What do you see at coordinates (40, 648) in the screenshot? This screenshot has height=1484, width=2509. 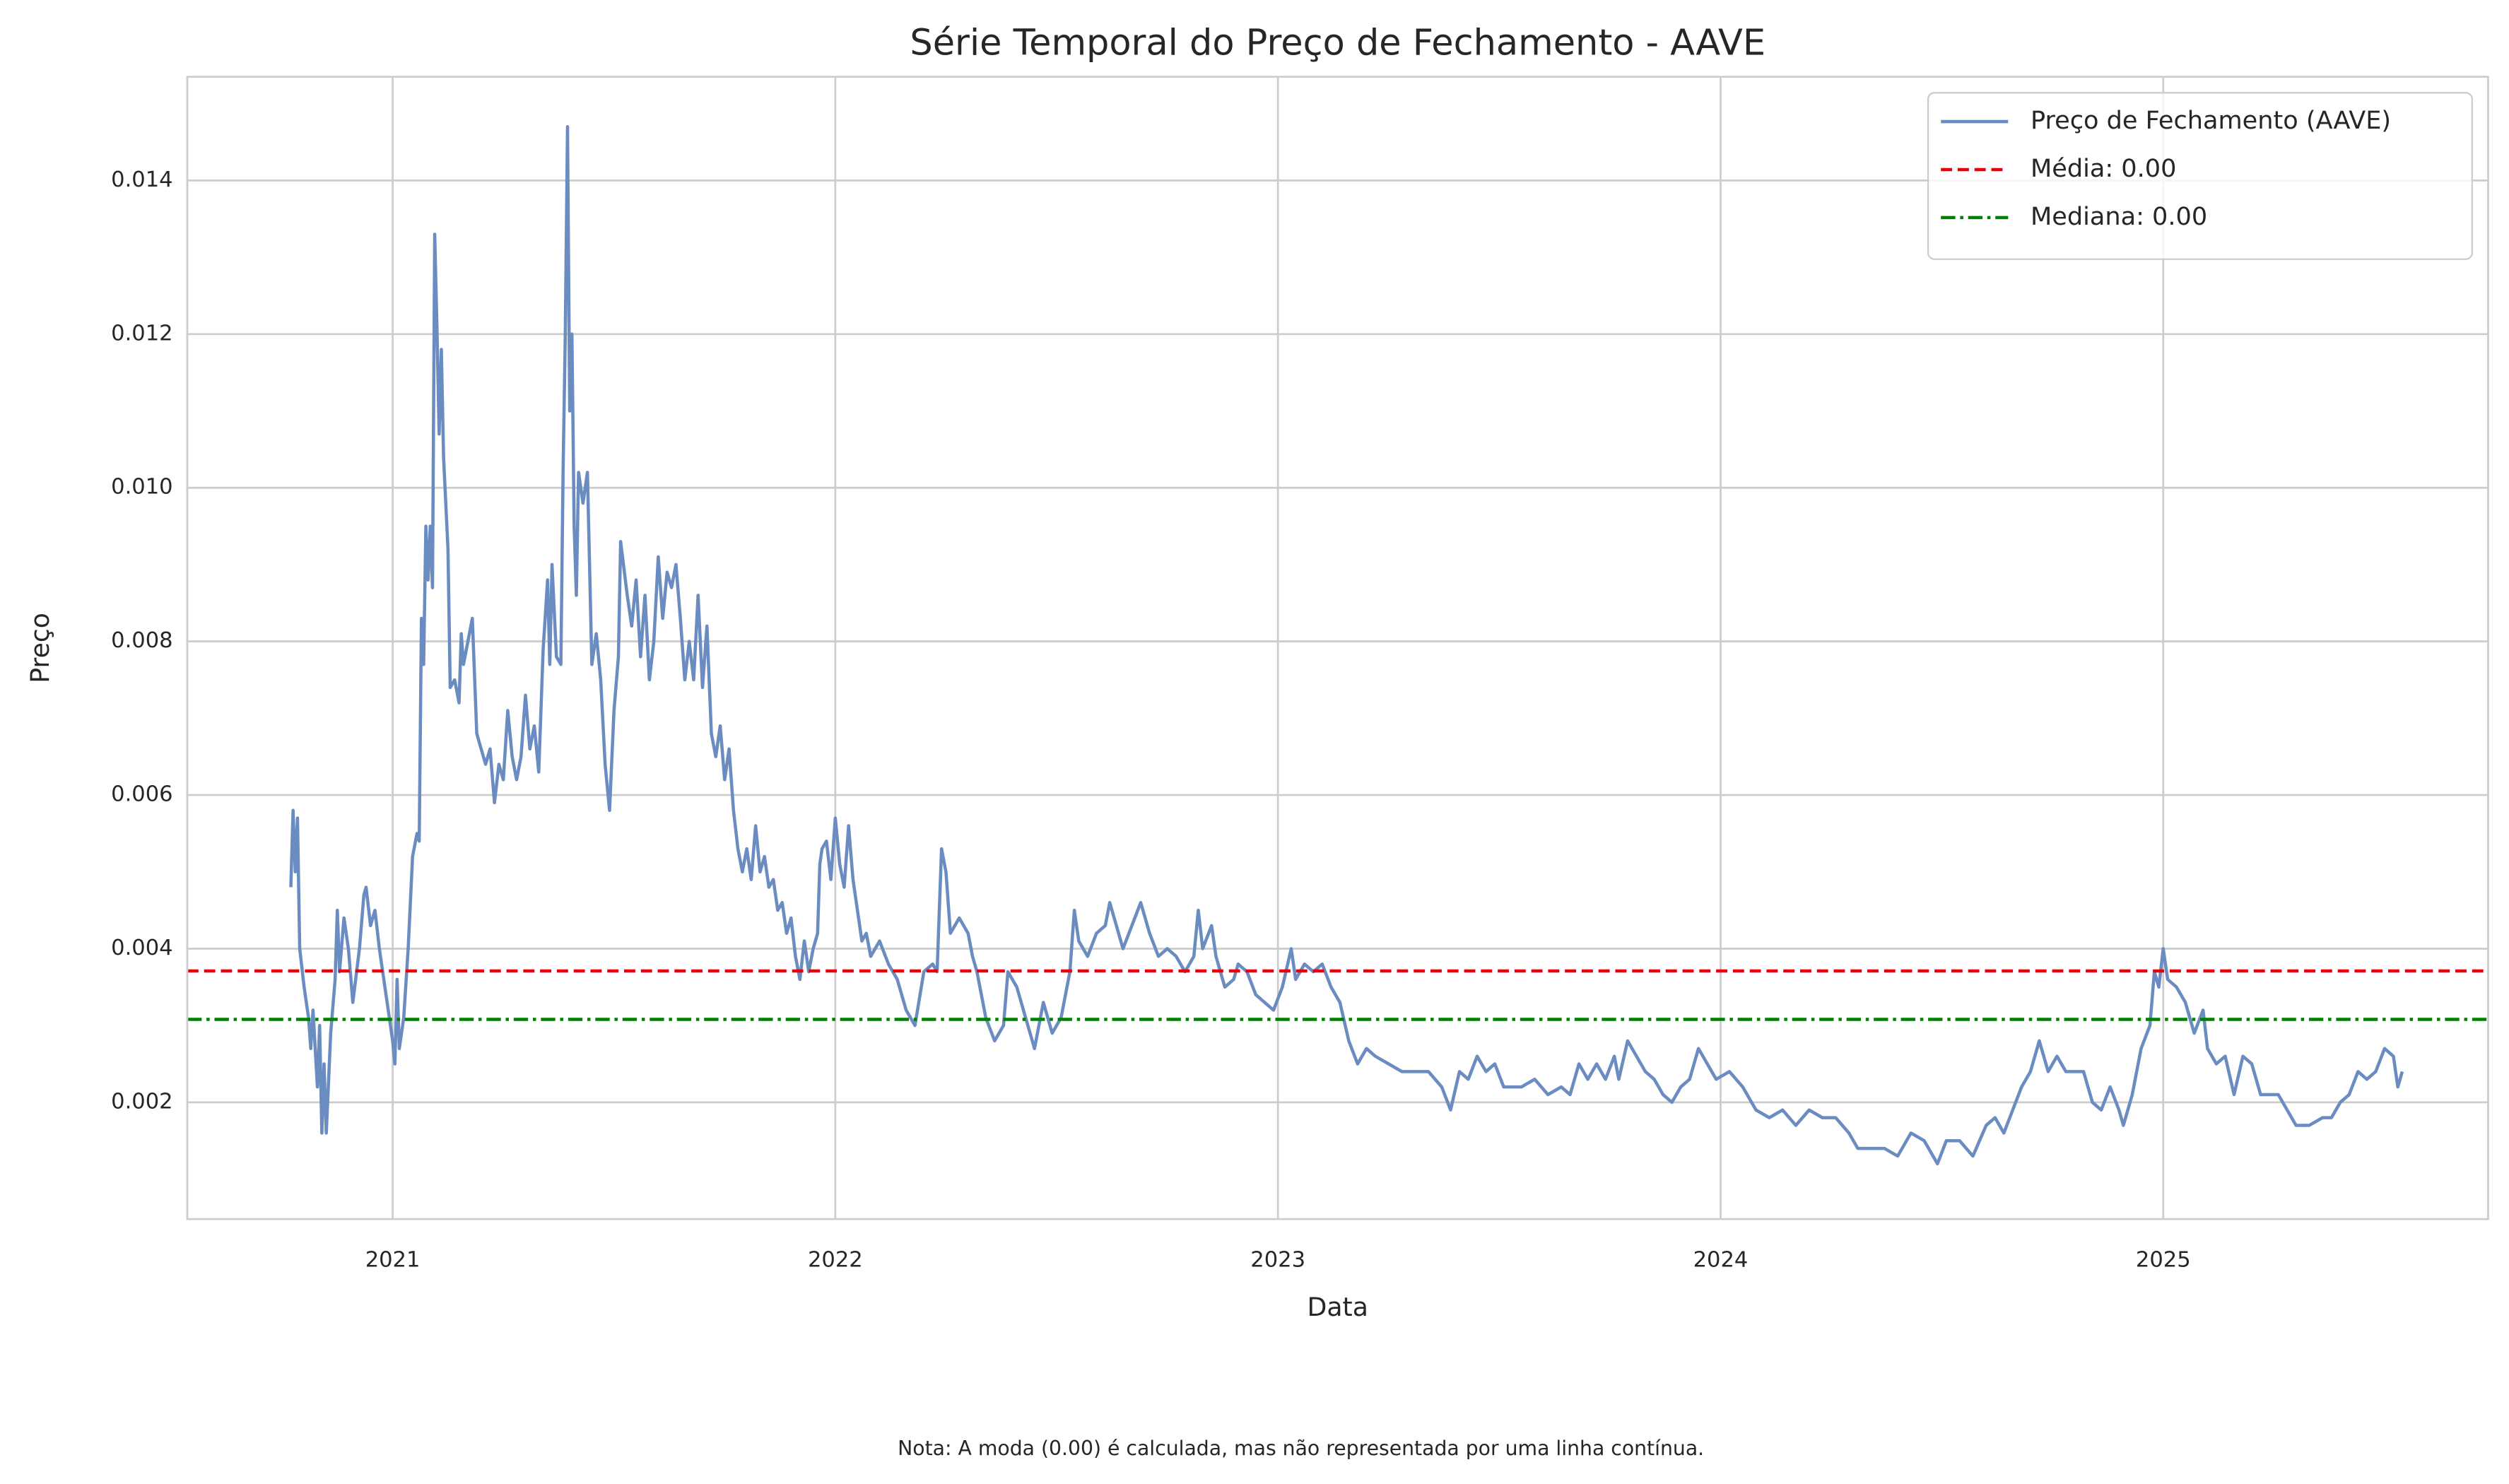 I see `y-axis-label: Preço` at bounding box center [40, 648].